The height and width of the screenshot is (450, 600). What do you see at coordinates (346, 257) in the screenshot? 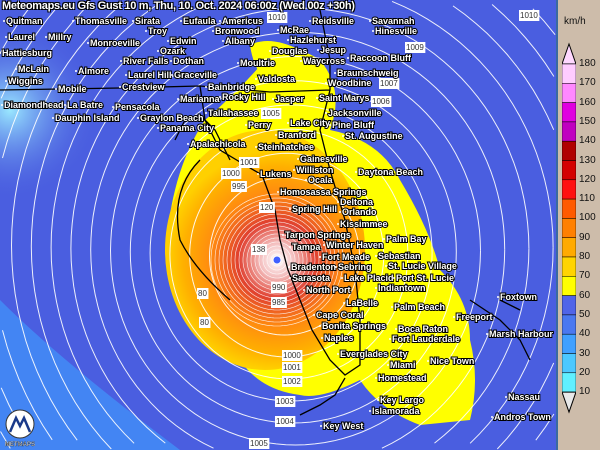
I see `city-label: Fort Meade` at bounding box center [346, 257].